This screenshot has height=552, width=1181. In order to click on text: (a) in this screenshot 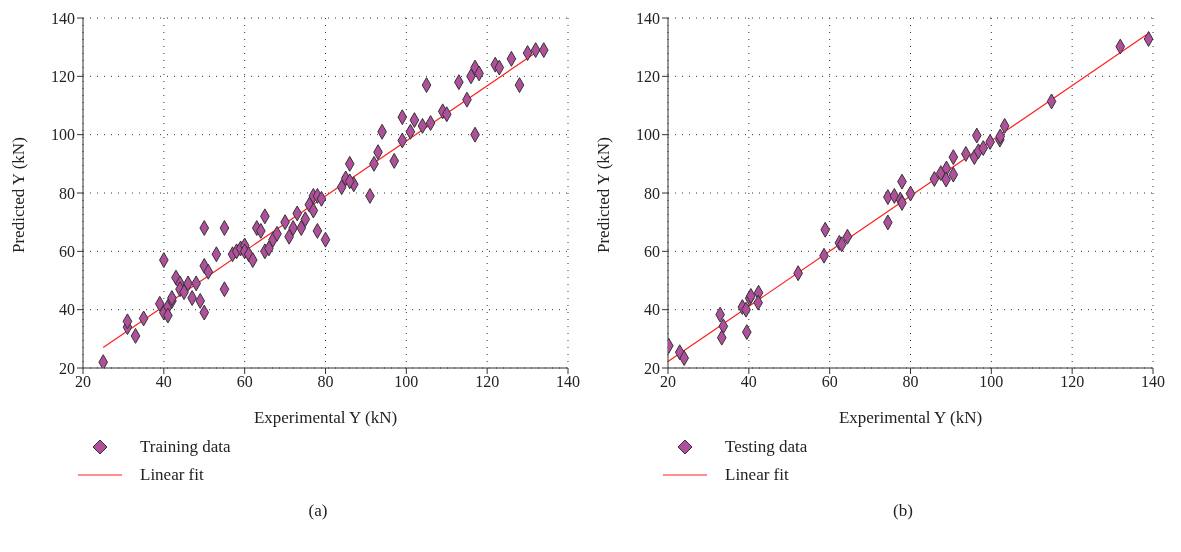, I will do `click(318, 511)`.